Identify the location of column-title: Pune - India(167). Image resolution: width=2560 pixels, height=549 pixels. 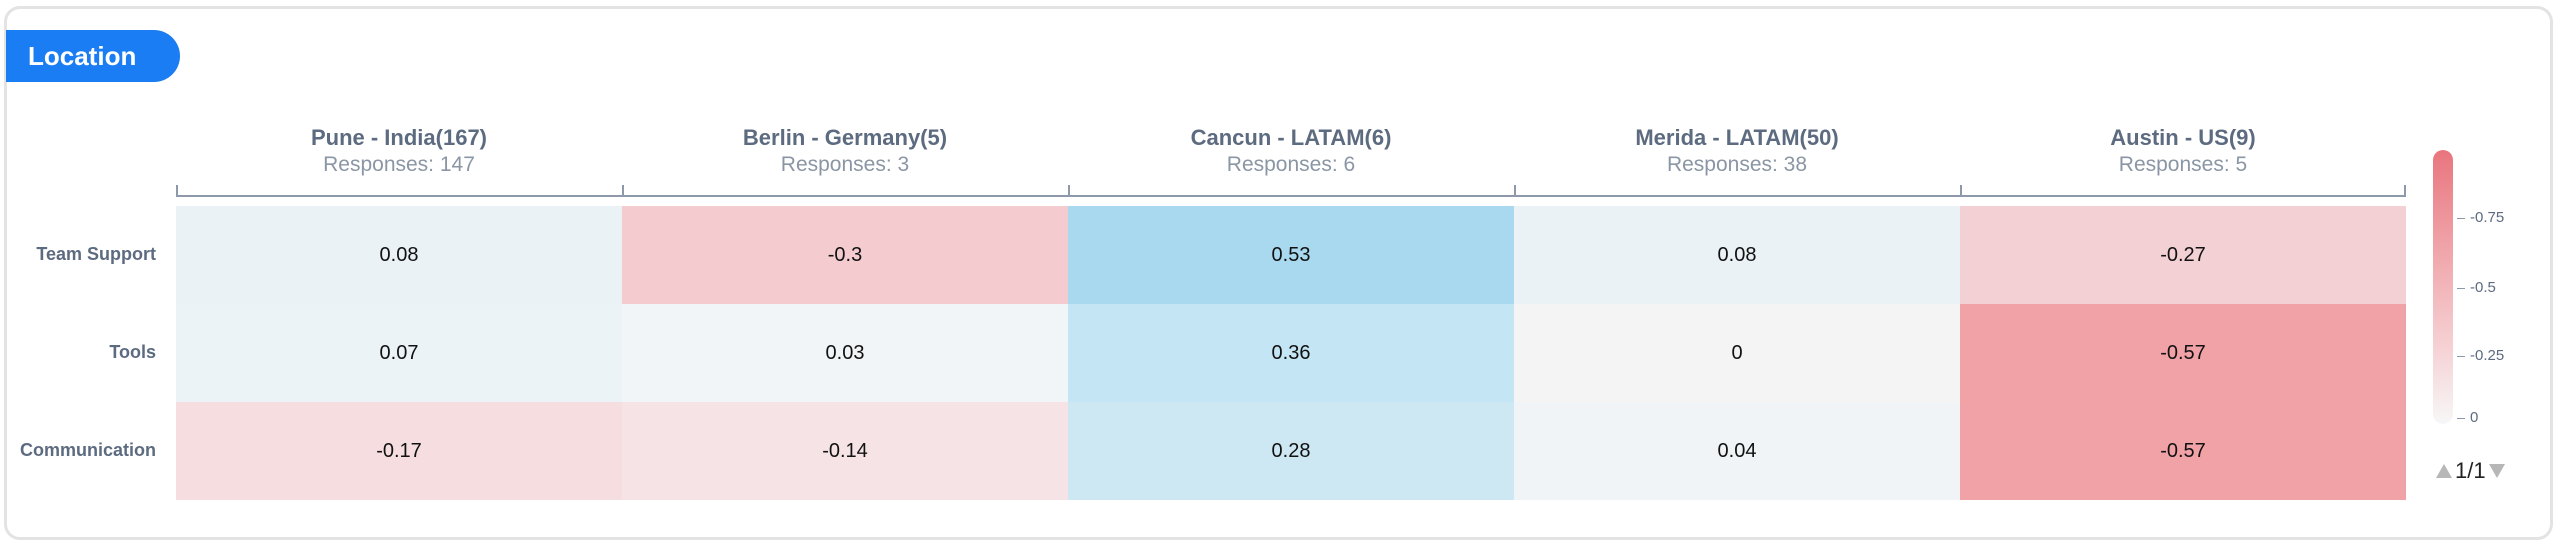
(399, 137).